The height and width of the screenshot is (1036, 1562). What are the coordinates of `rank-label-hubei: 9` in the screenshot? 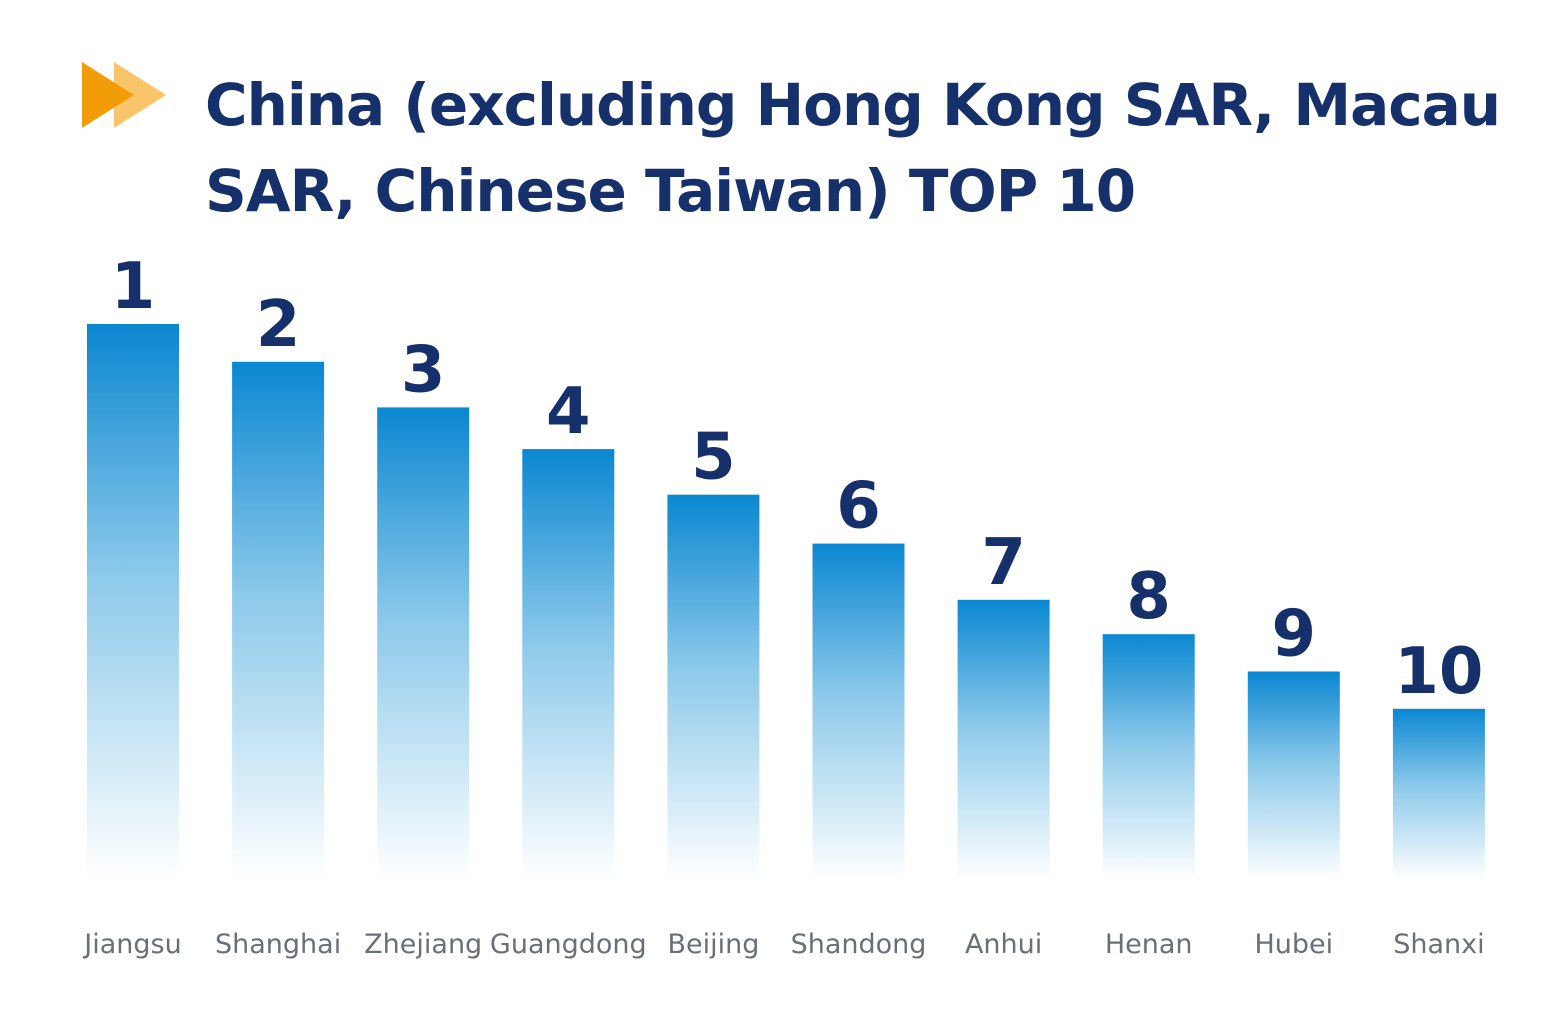 It's located at (1294, 635).